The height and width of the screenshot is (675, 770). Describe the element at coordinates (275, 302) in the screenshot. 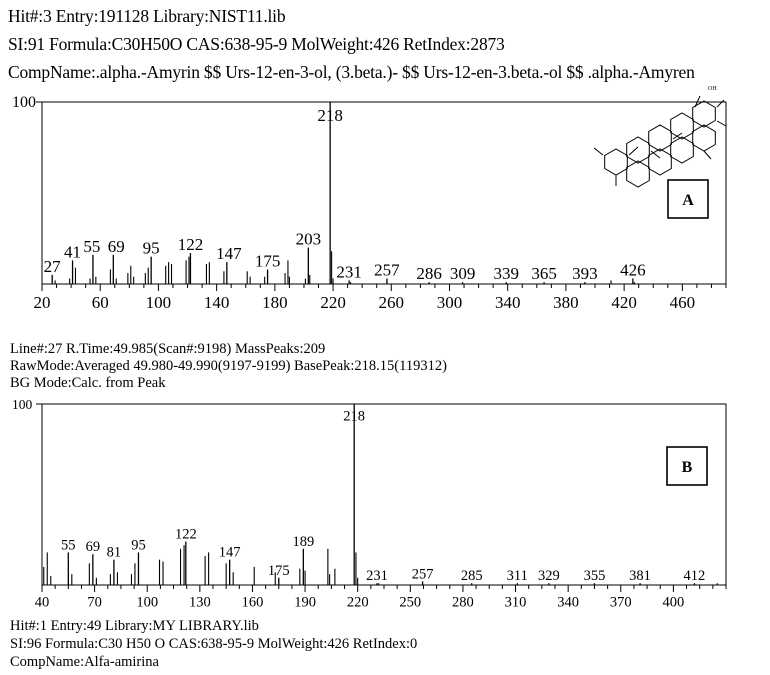

I see `x-tick-label: 180` at that location.